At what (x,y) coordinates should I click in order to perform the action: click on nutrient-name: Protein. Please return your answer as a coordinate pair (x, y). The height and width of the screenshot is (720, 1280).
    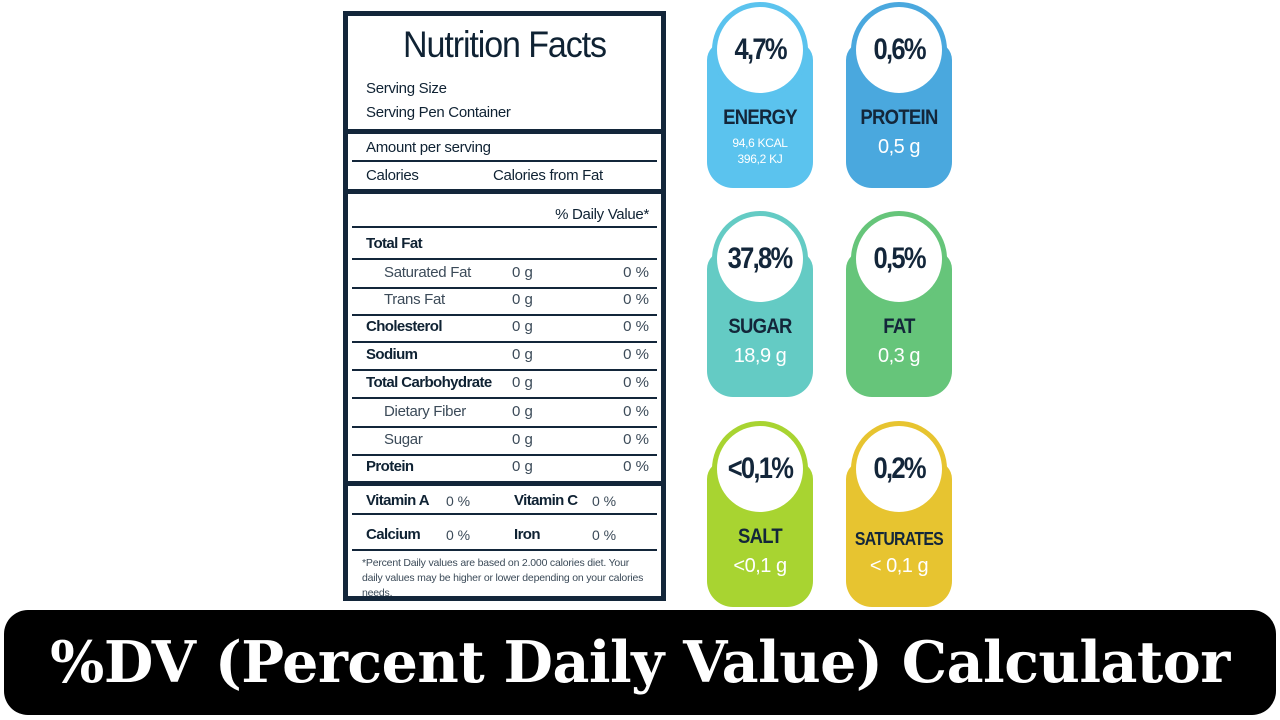
    Looking at the image, I should click on (390, 466).